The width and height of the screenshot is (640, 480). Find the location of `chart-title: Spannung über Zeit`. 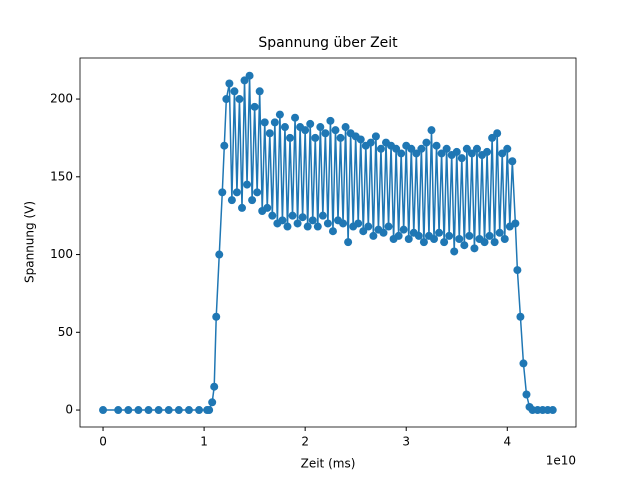

chart-title: Spannung über Zeit is located at coordinates (328, 43).